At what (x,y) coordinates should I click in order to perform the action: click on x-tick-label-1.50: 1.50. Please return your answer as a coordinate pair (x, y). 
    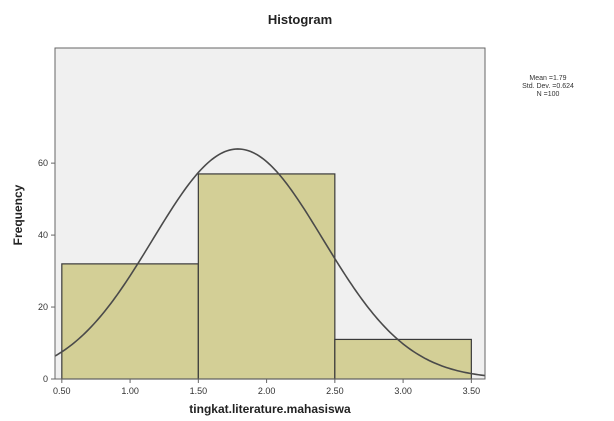
    Looking at the image, I should click on (199, 391).